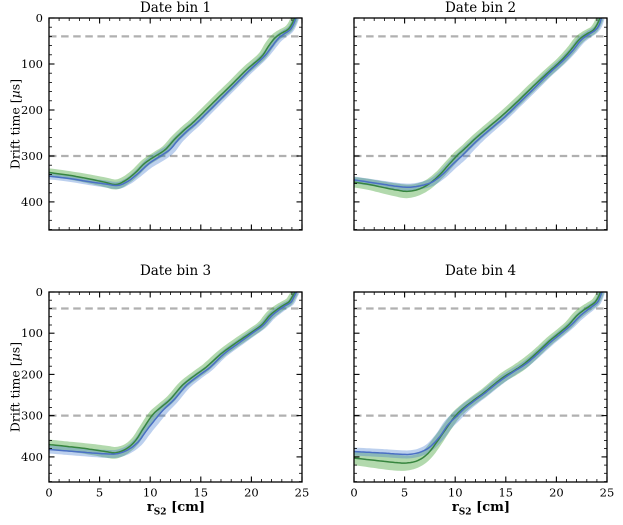  I want to click on panel-4-plot-area, so click(480, 381).